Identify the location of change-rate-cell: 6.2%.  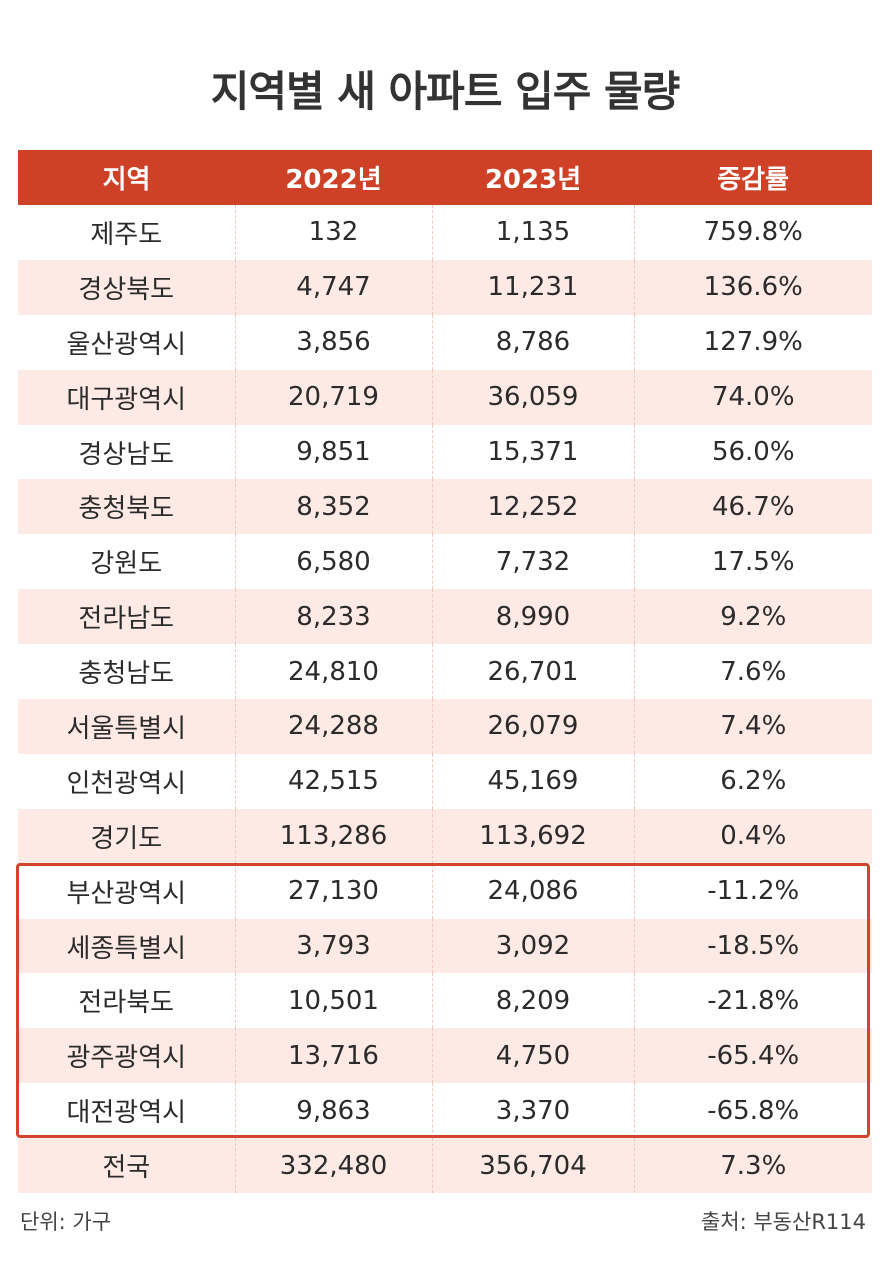
(753, 781).